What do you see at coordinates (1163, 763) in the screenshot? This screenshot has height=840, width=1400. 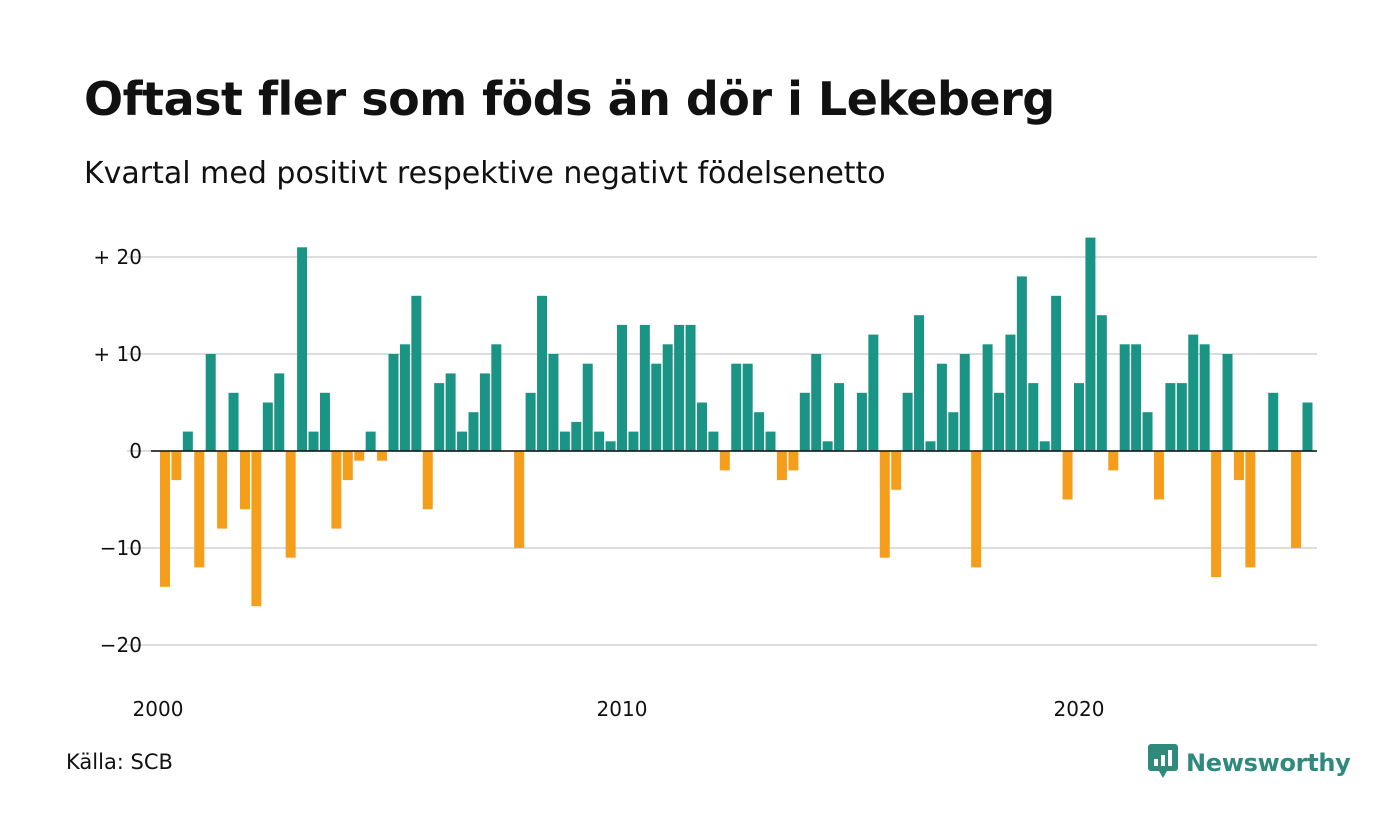 I see `newsworthy-logo-icon` at bounding box center [1163, 763].